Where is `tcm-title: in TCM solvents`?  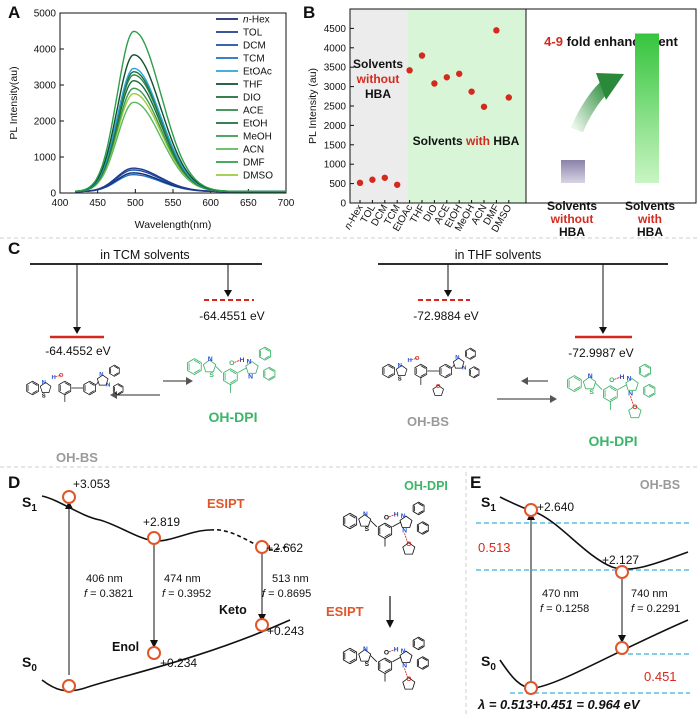
tcm-title: in TCM solvents is located at coordinates (144, 255).